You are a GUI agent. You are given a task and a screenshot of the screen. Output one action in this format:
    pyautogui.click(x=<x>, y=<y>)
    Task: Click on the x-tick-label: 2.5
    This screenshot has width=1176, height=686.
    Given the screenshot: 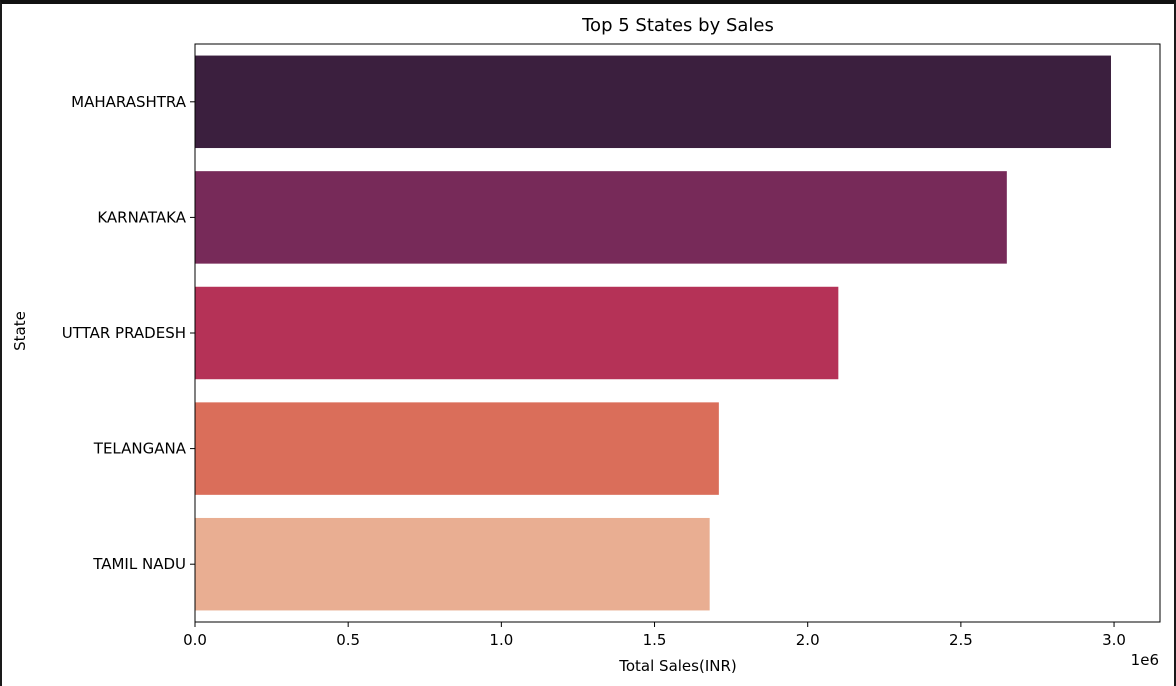 What is the action you would take?
    pyautogui.click(x=961, y=640)
    